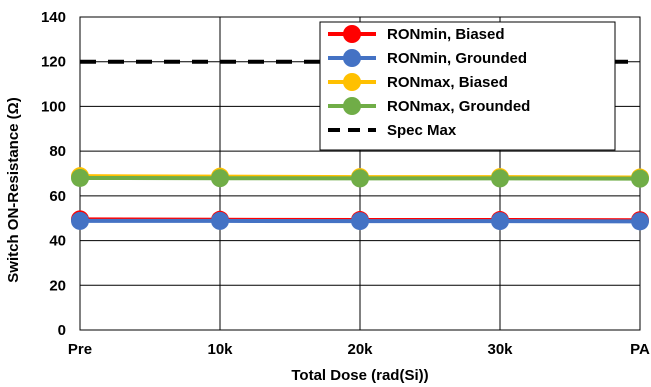 This screenshot has width=651, height=387. I want to click on x-tick-label: Pre, so click(80, 349).